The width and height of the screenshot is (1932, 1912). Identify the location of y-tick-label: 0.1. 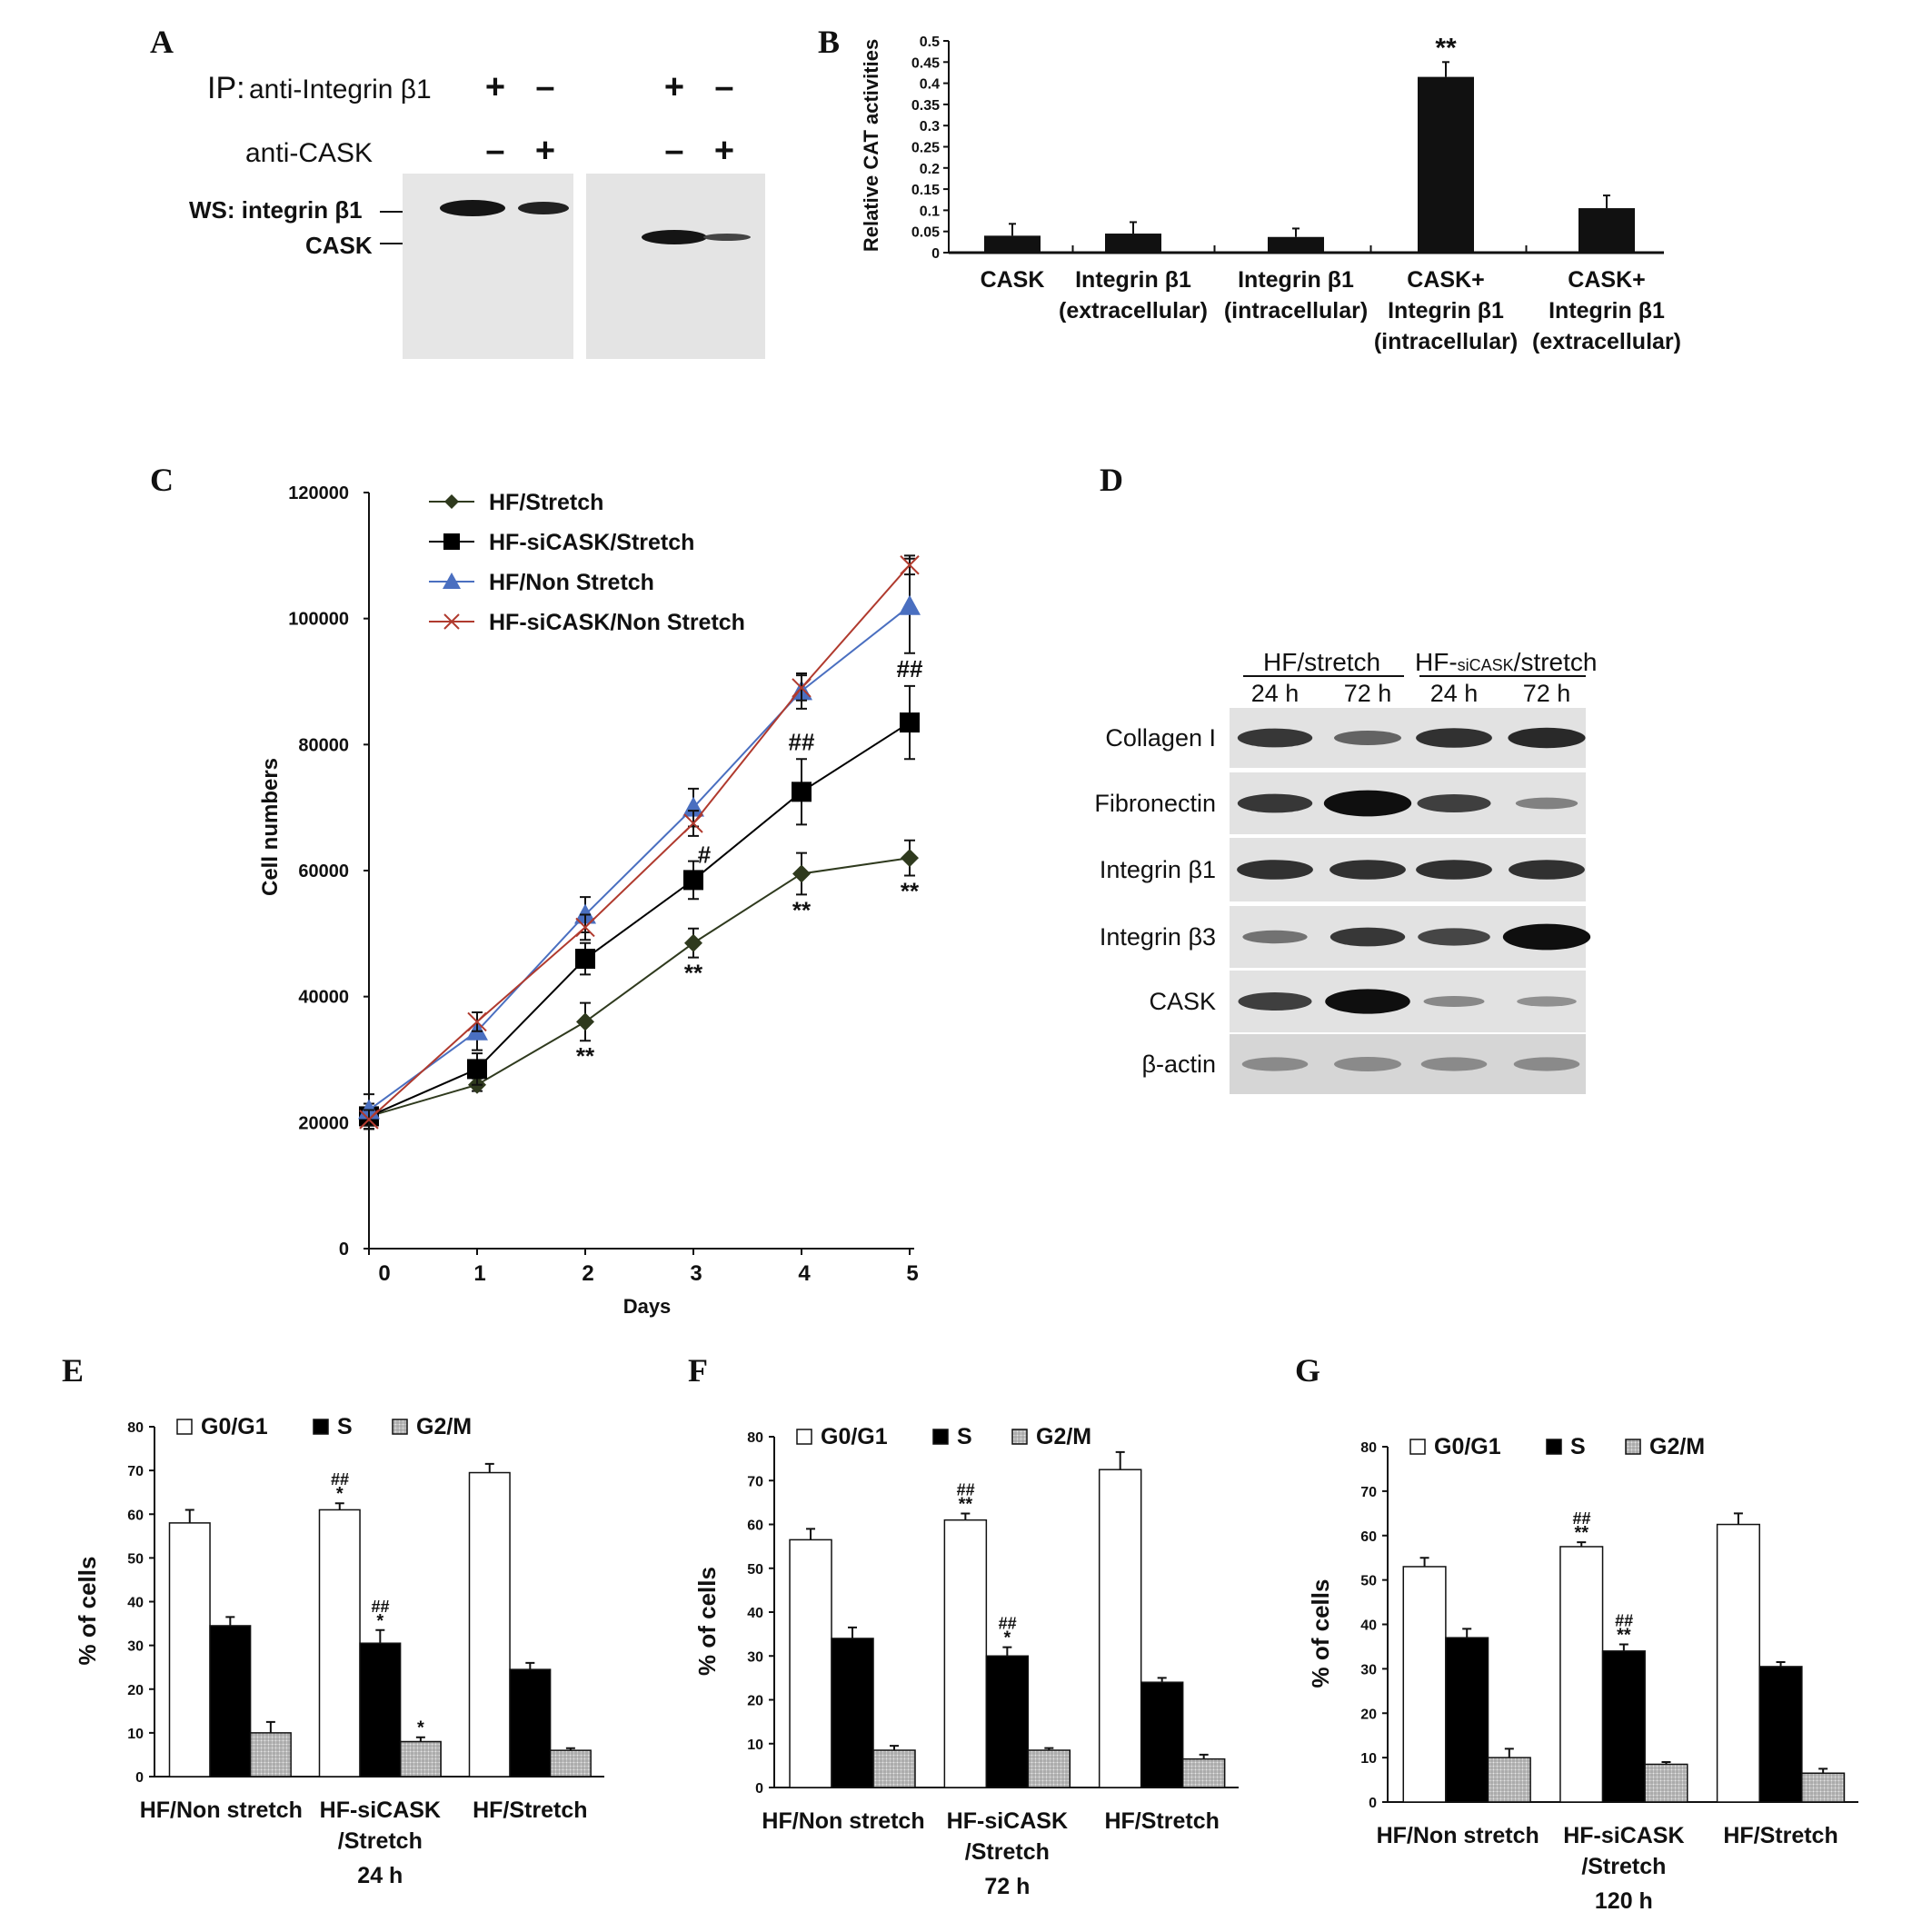
(930, 211).